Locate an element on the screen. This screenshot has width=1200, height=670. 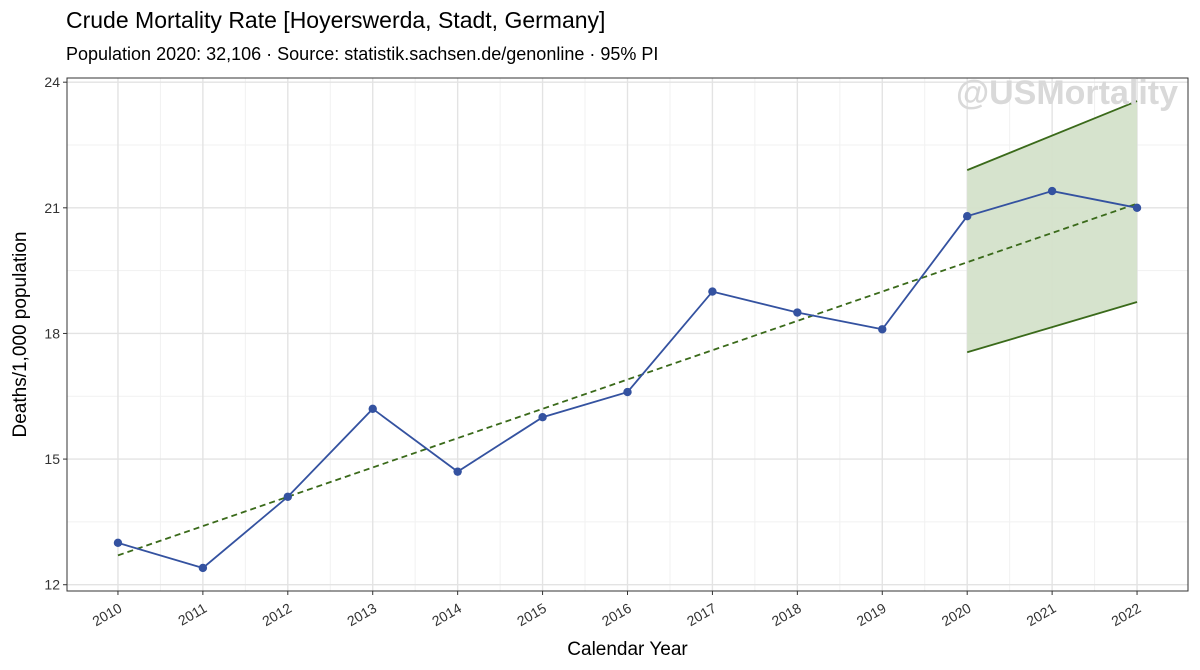
x-axis-title: Calendar Year is located at coordinates (627, 649).